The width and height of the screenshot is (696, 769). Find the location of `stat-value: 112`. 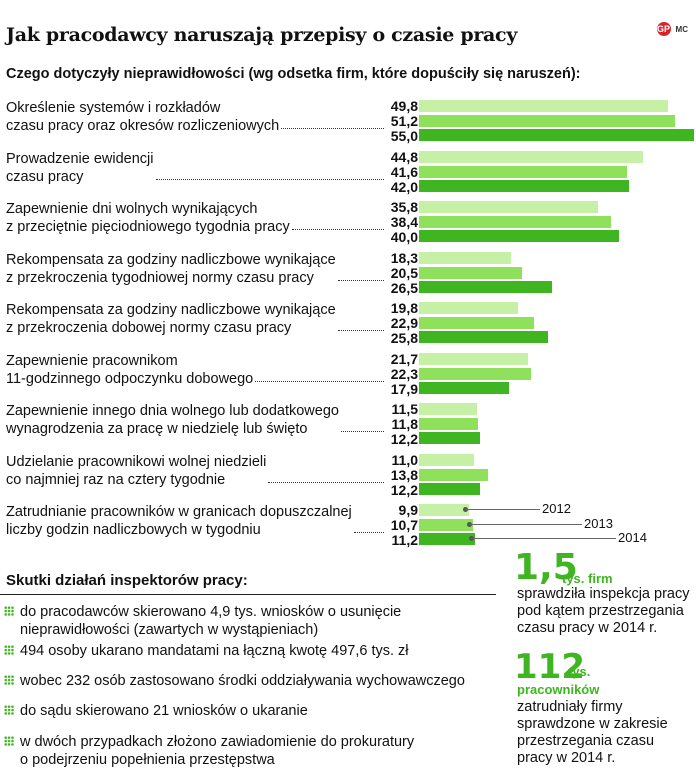

stat-value: 112 is located at coordinates (549, 667).